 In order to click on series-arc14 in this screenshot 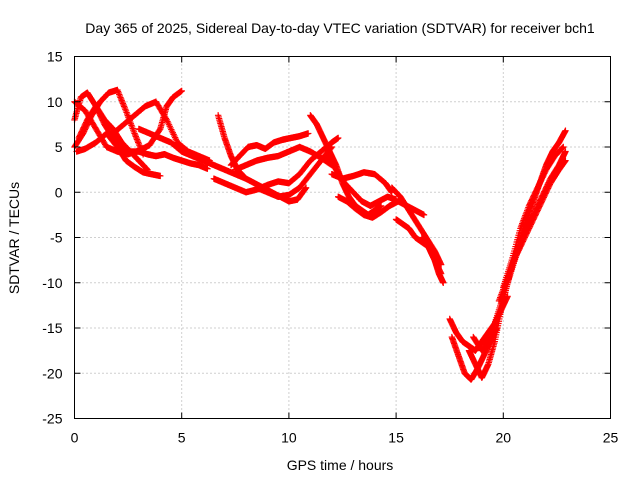, I will do `click(362, 181)`.